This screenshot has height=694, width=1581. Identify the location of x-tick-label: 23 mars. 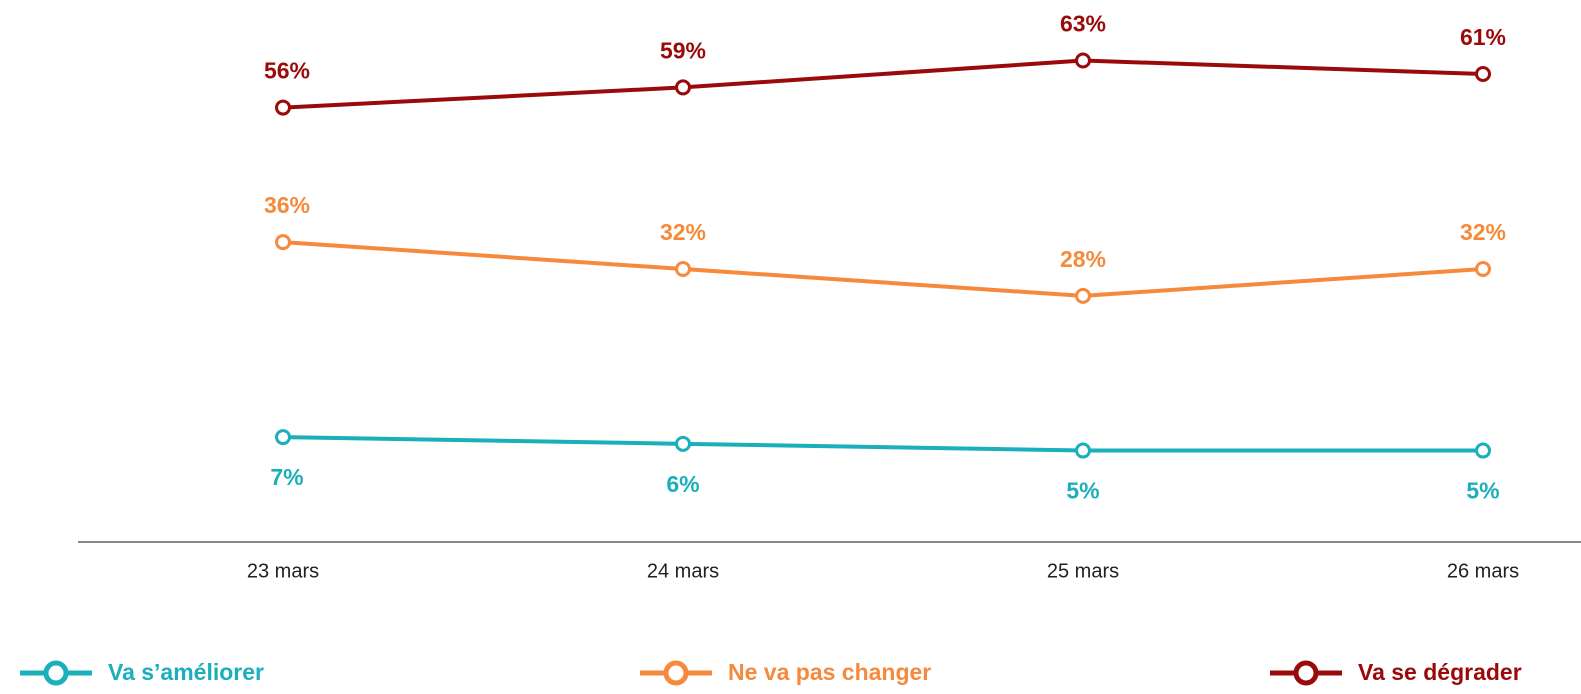
(283, 571).